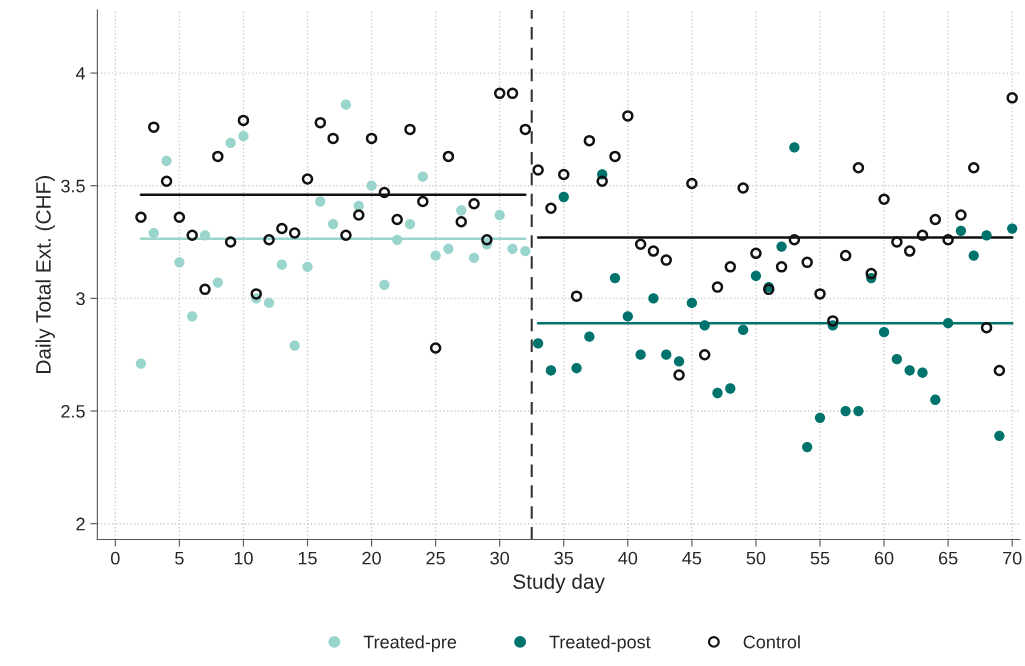 Image resolution: width=1025 pixels, height=666 pixels. What do you see at coordinates (435, 558) in the screenshot?
I see `x-tick-label: 25` at bounding box center [435, 558].